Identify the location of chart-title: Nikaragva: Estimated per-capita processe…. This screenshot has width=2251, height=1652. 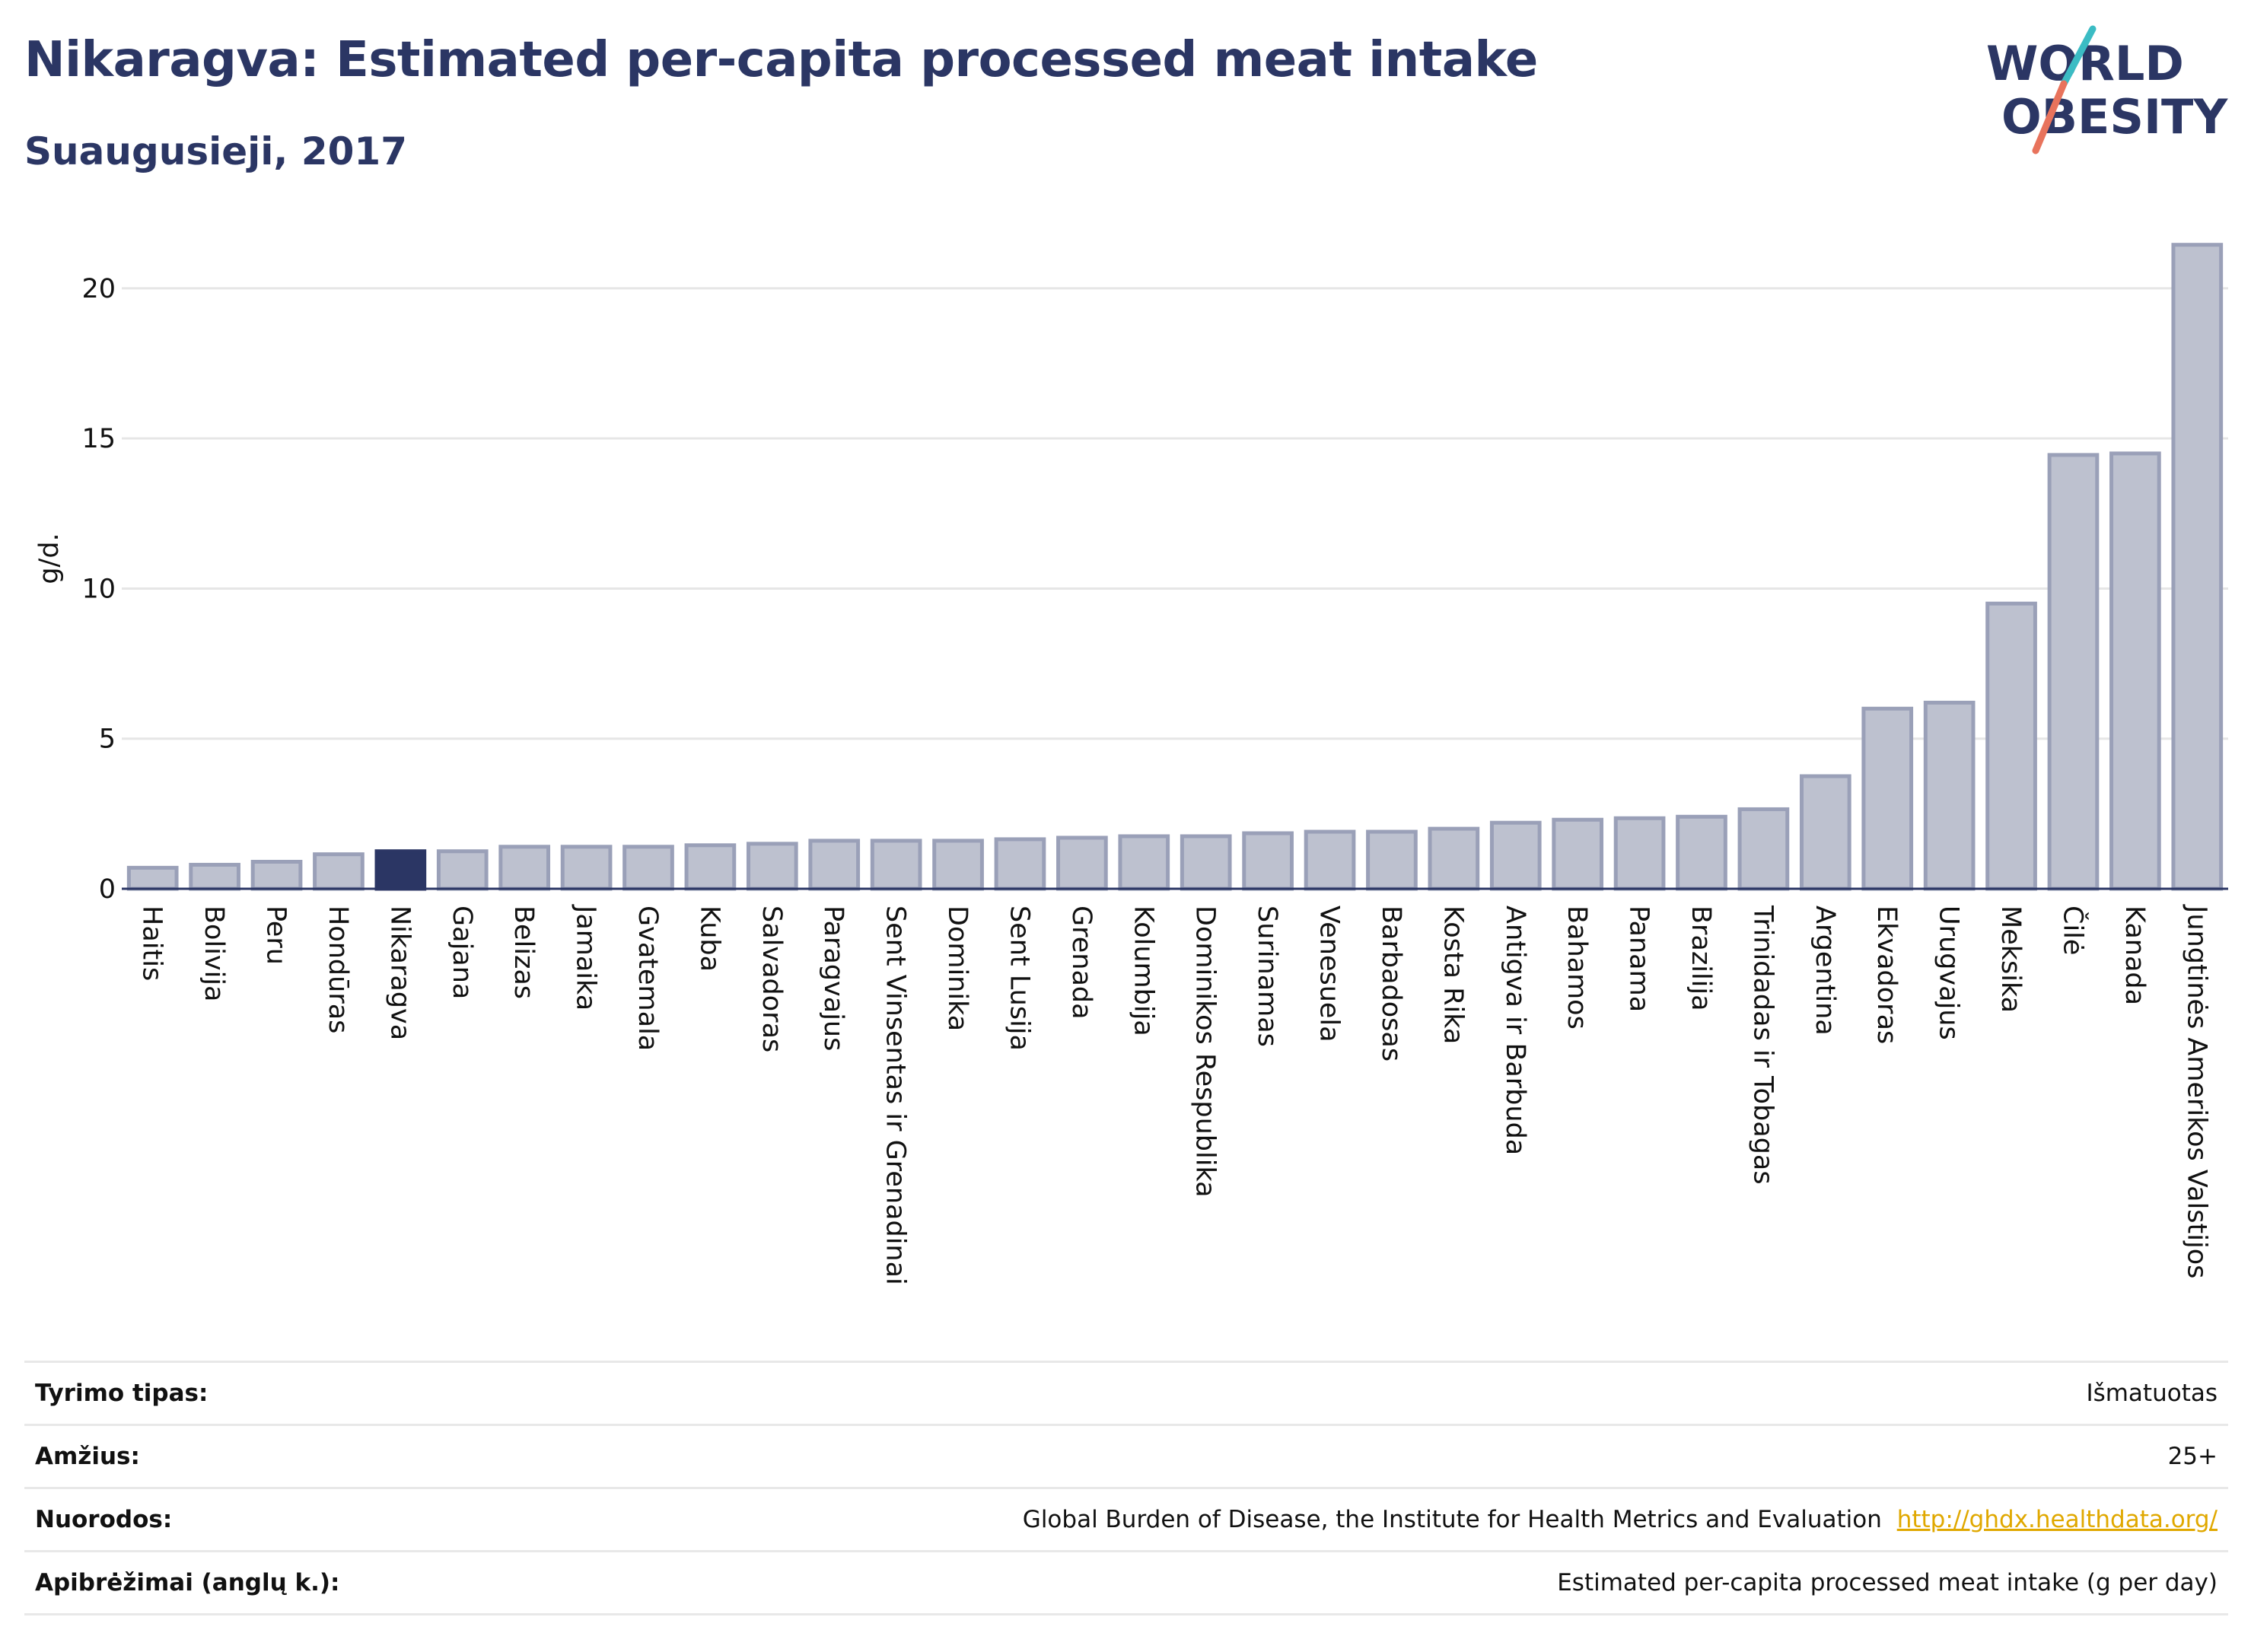
(781, 60).